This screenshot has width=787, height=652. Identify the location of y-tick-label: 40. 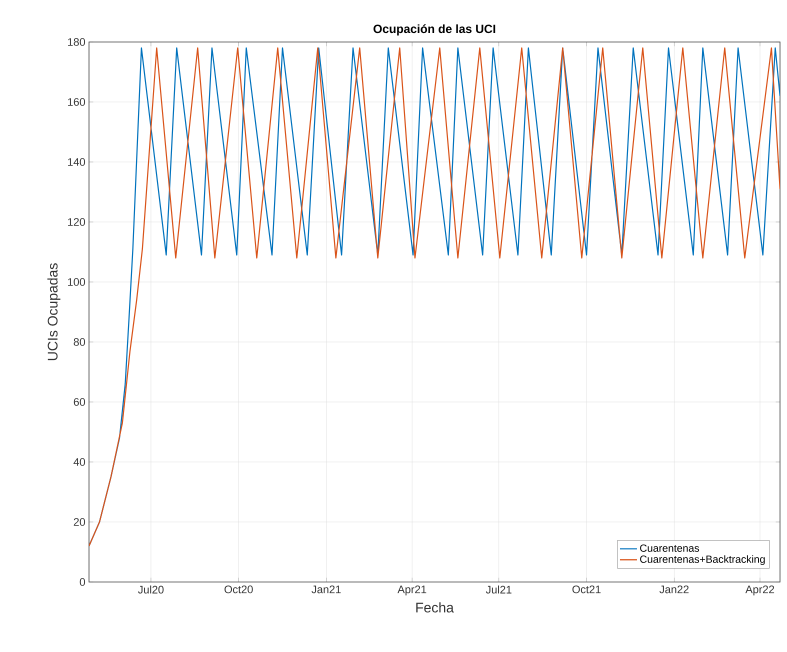
(80, 462).